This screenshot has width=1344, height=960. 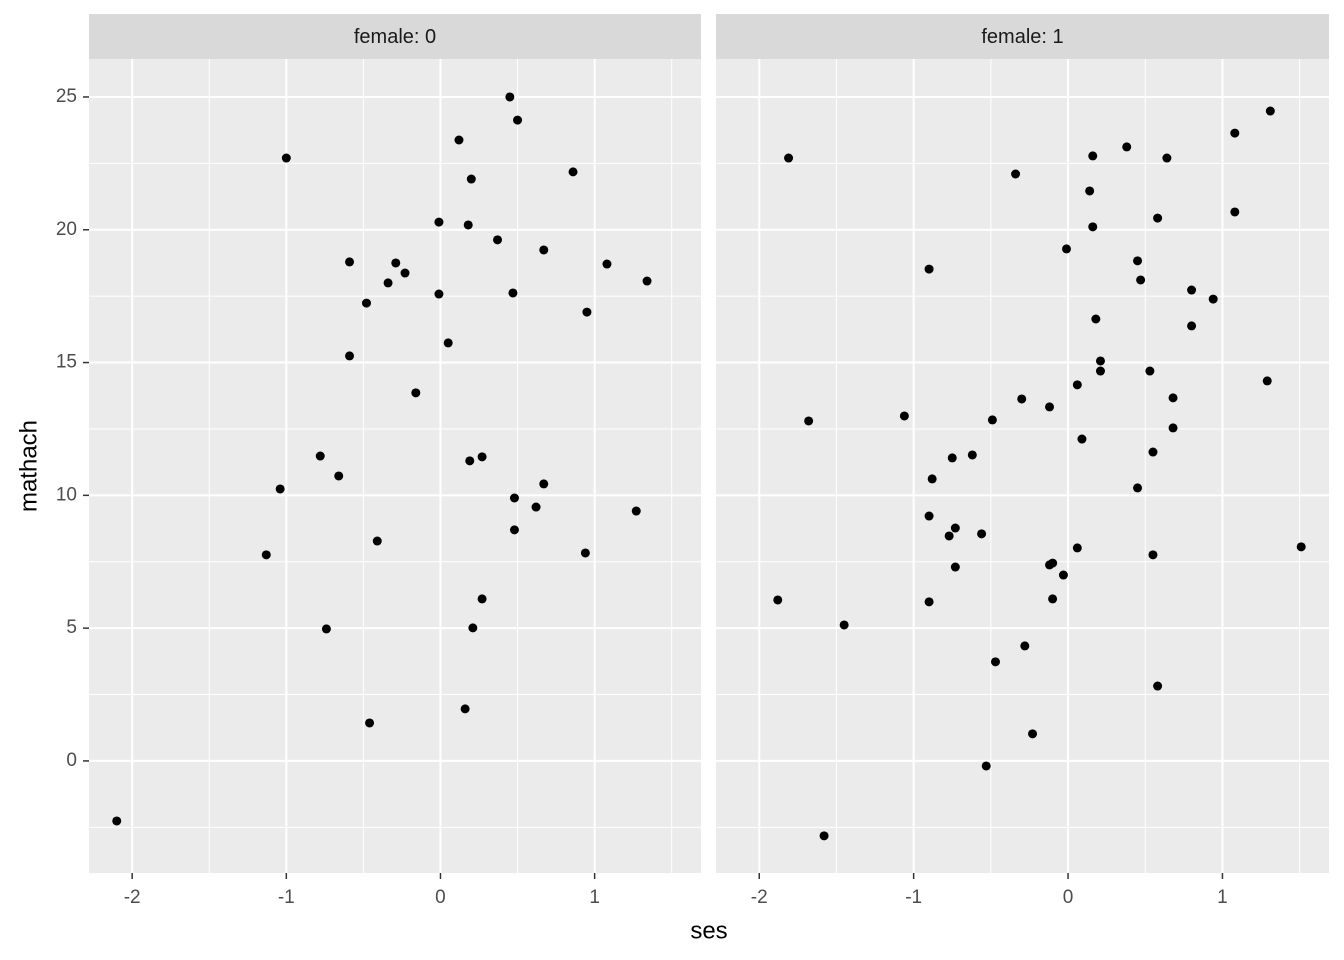 I want to click on y-tick-label: 20, so click(x=66, y=229).